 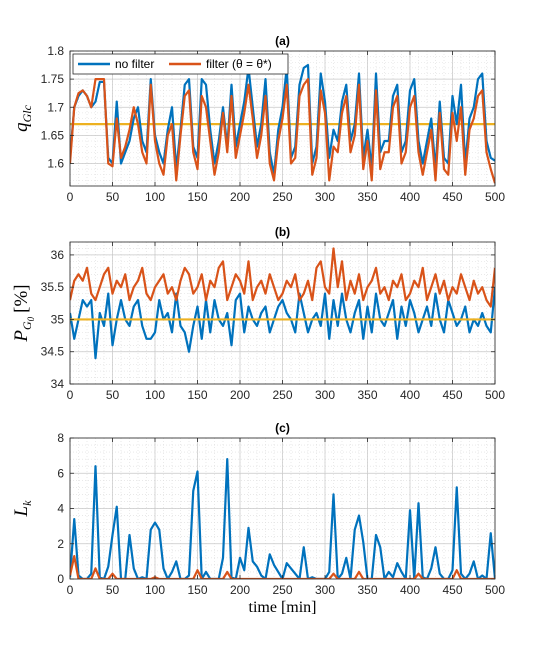 What do you see at coordinates (31, 318) in the screenshot?
I see `y-axis-label-subsub: 0` at bounding box center [31, 318].